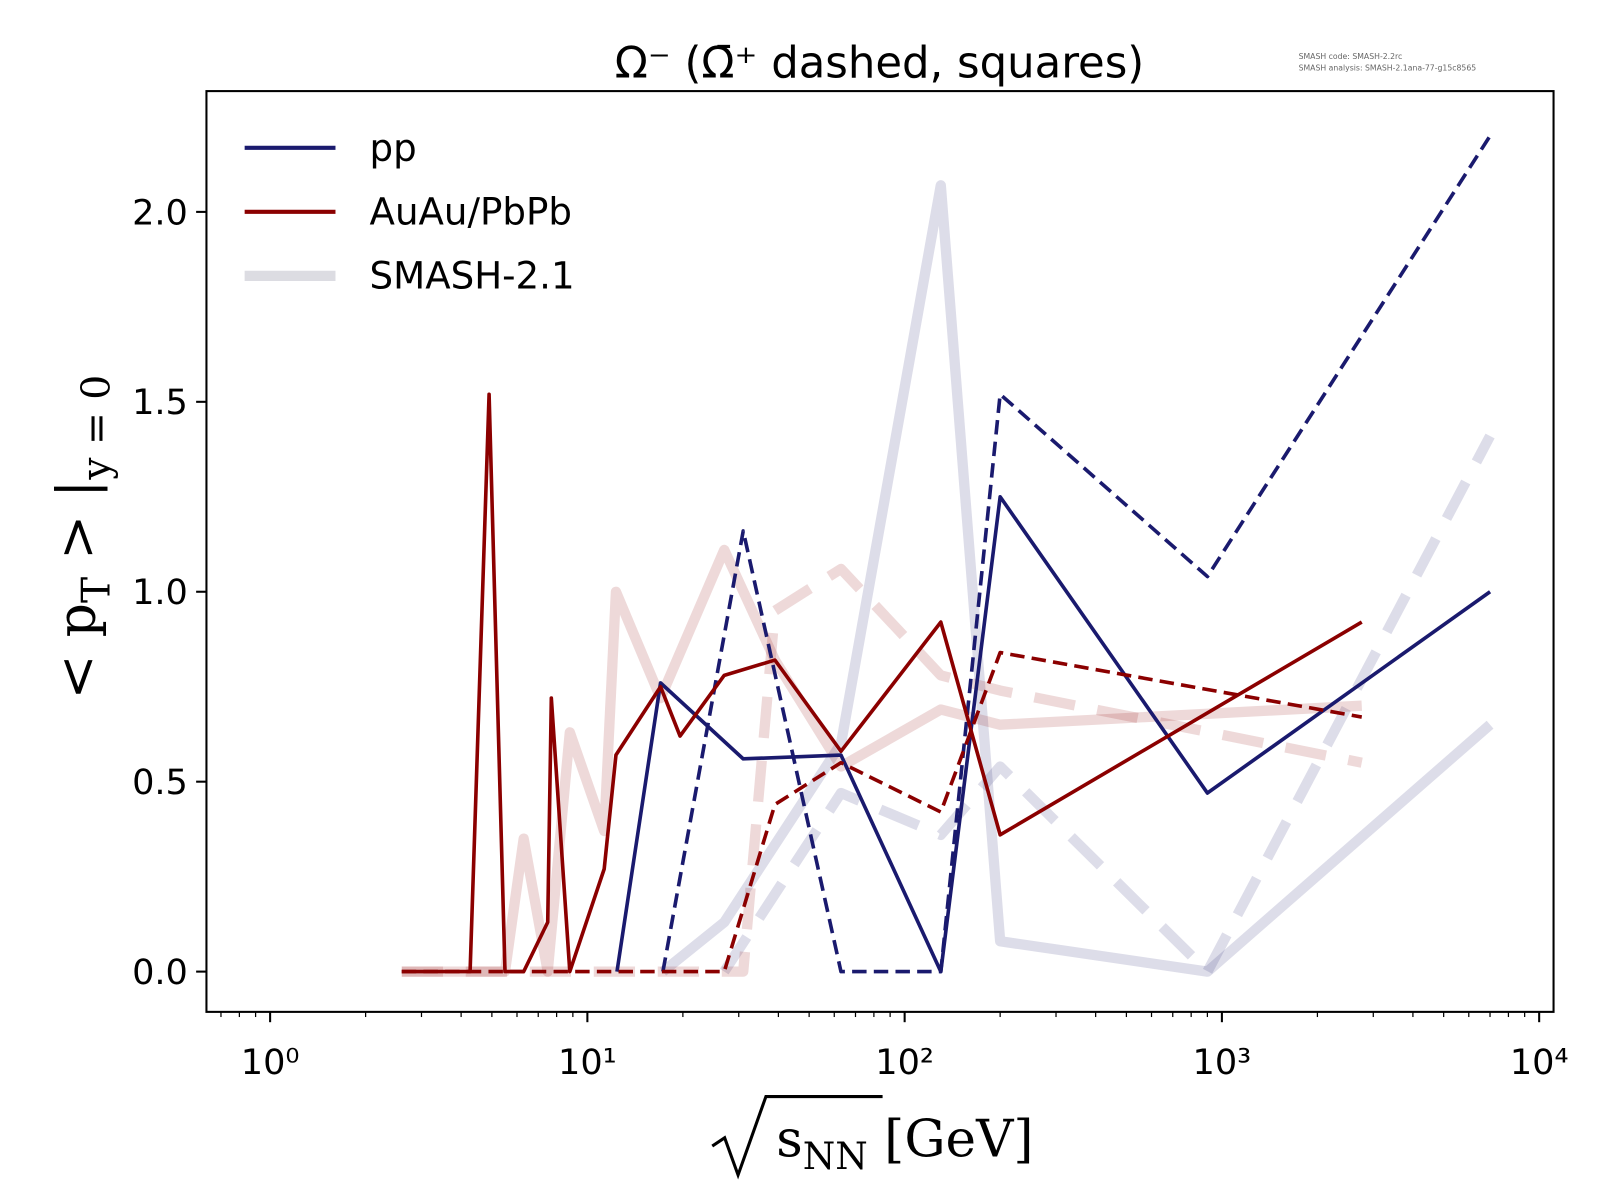 This screenshot has height=1200, width=1600. I want to click on y-axis-label: < pT > |y = 0, so click(82, 537).